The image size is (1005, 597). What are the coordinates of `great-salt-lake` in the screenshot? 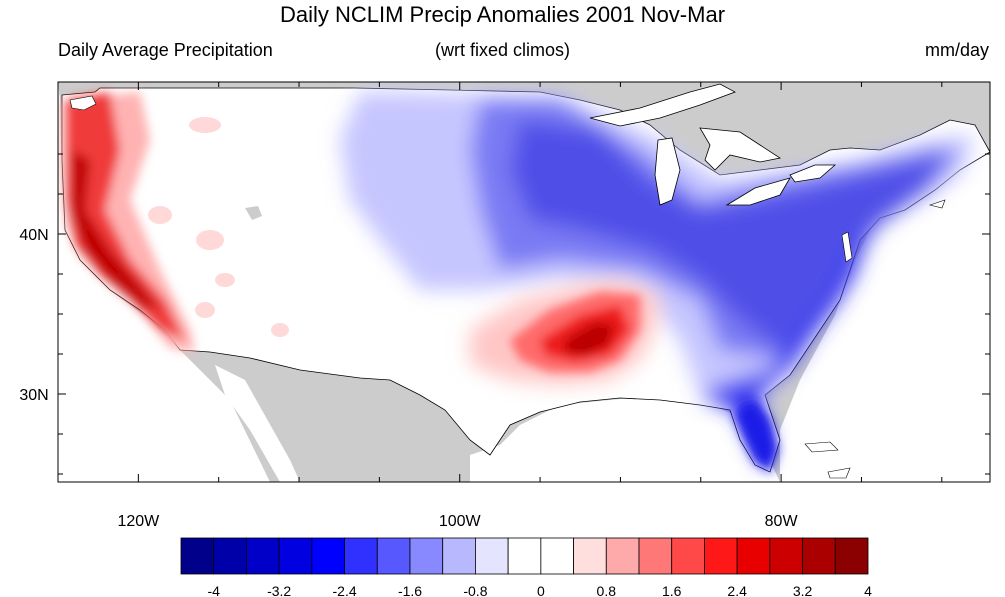 It's located at (253, 213).